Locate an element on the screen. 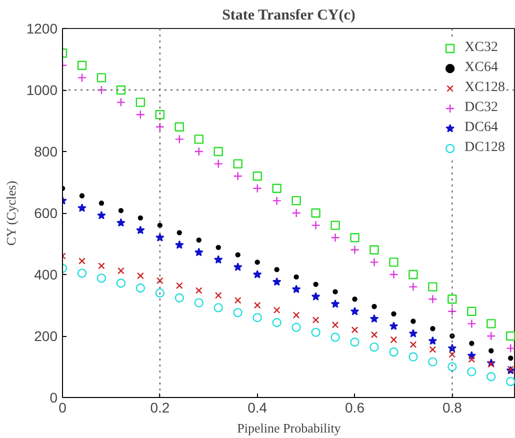  legend-label: XC32 is located at coordinates (481, 48).